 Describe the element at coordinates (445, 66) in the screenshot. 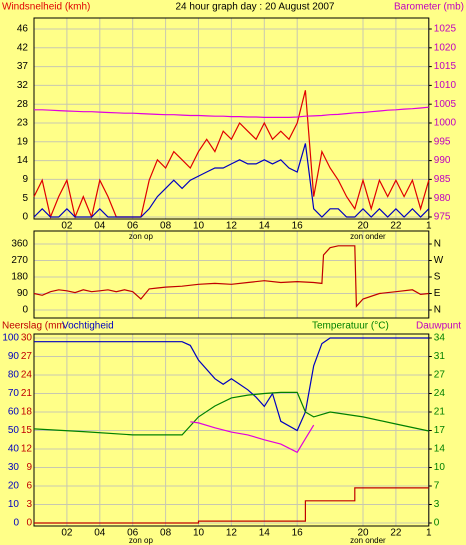

I see `y2-tick-label: 1015` at that location.